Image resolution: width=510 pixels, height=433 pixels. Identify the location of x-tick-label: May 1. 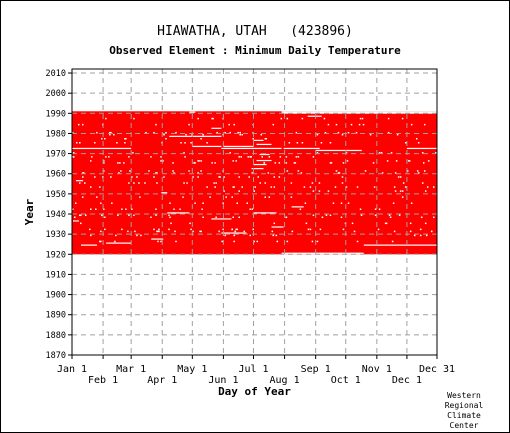
(192, 369).